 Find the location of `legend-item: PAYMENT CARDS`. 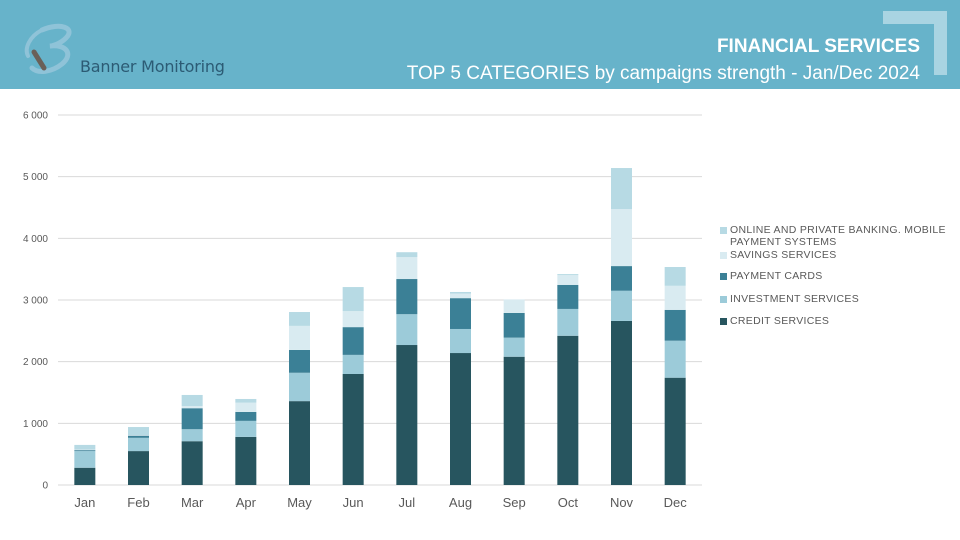

legend-item: PAYMENT CARDS is located at coordinates (837, 276).